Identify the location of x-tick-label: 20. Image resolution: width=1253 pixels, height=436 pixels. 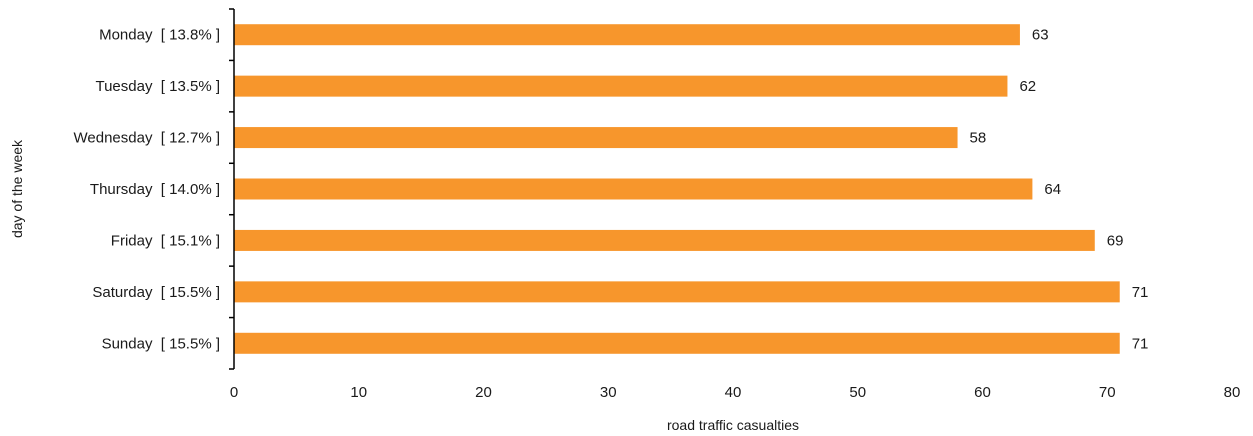
(483, 392).